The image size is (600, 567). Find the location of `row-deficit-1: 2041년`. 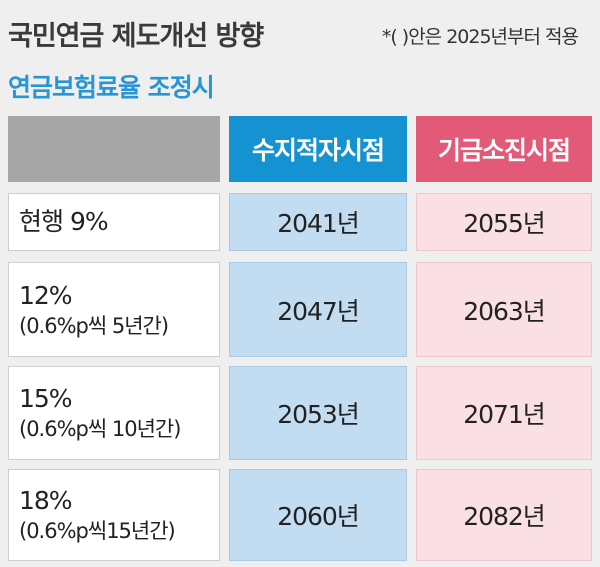

row-deficit-1: 2041년 is located at coordinates (318, 222).